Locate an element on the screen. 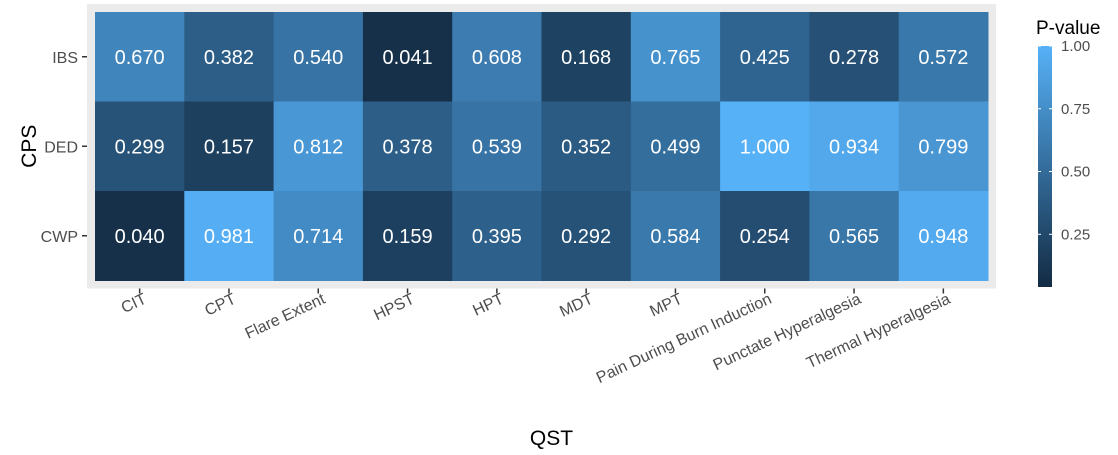  x-tick-label: Thermal Hyperalgesia is located at coordinates (878, 332).